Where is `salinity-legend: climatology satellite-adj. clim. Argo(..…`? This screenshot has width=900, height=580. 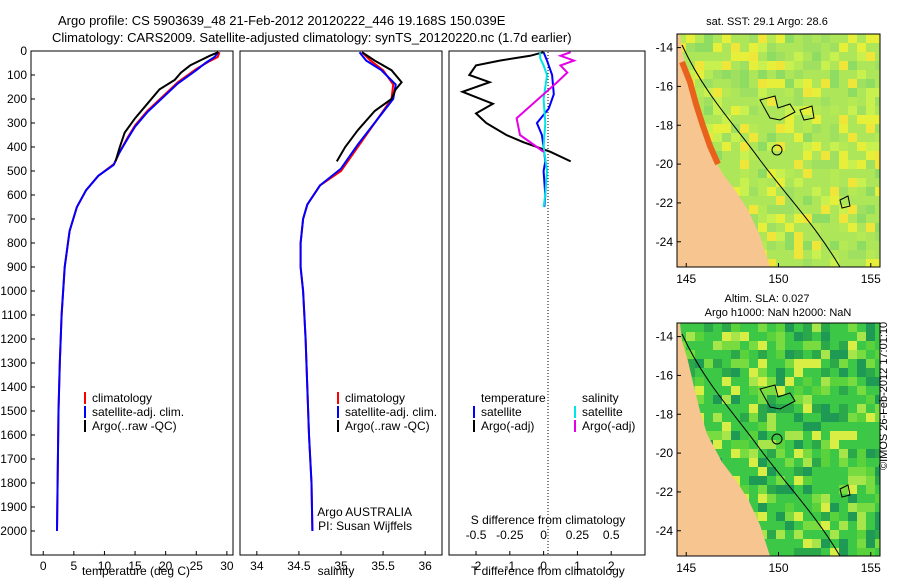 salinity-legend: climatology satellite-adj. clim. Argo(..… is located at coordinates (387, 412).